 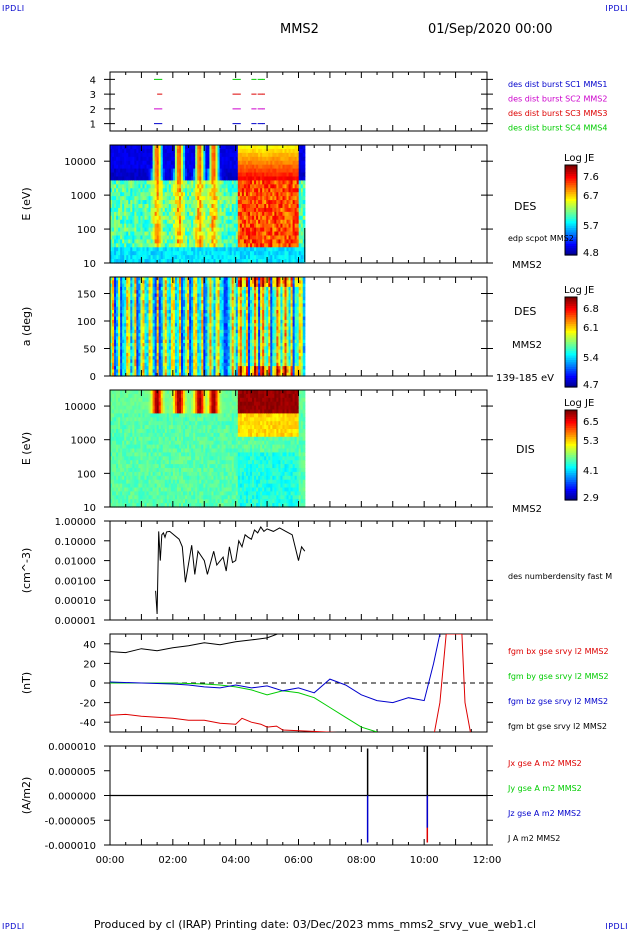 What do you see at coordinates (88, 723) in the screenshot?
I see `bfield-y-tick-label: -40` at bounding box center [88, 723].